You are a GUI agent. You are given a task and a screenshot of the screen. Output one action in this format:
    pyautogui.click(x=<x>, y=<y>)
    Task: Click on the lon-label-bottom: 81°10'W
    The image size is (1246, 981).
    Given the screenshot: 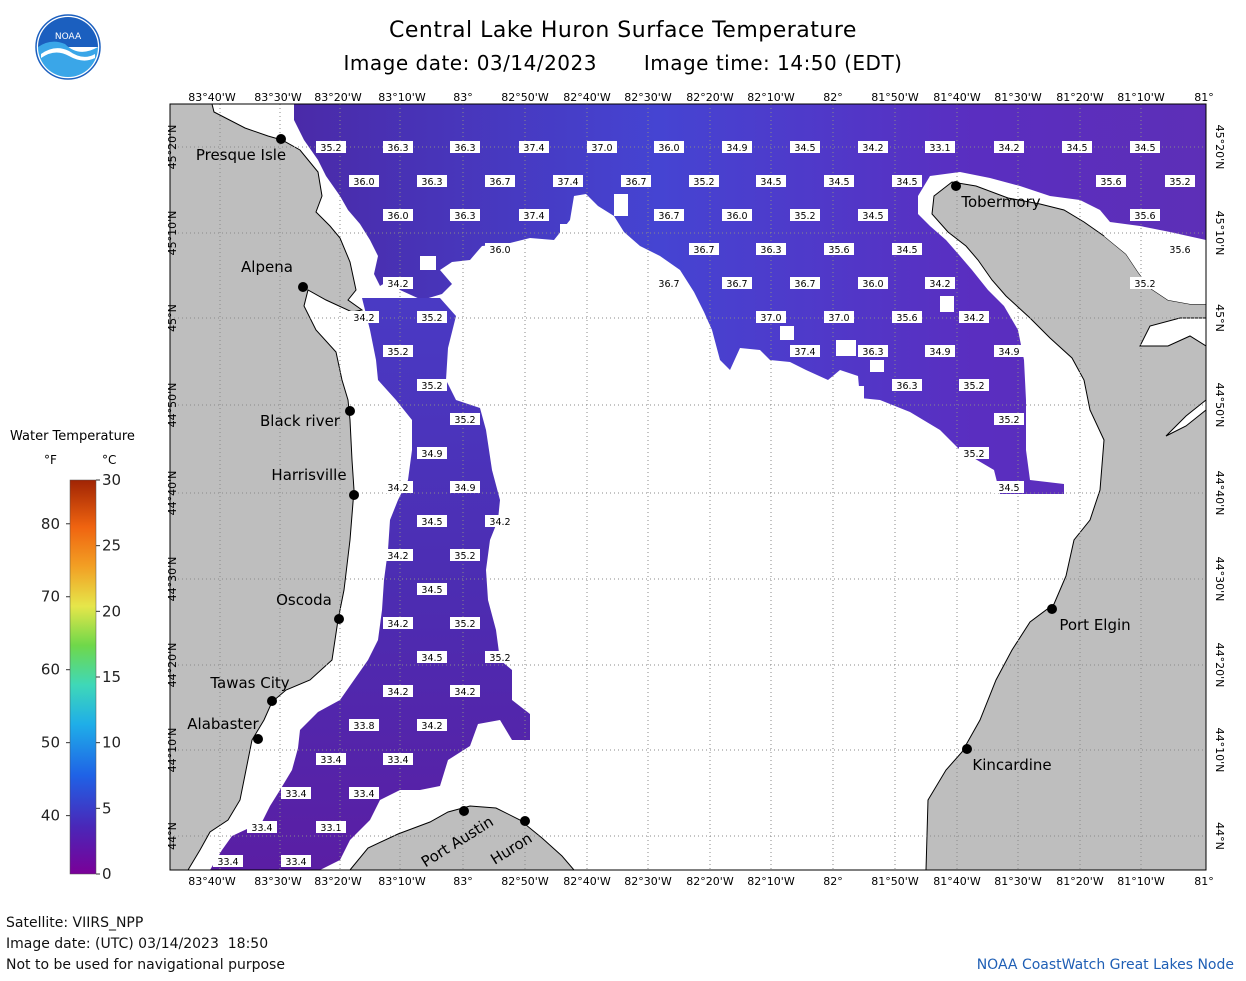 What is the action you would take?
    pyautogui.click(x=1141, y=881)
    